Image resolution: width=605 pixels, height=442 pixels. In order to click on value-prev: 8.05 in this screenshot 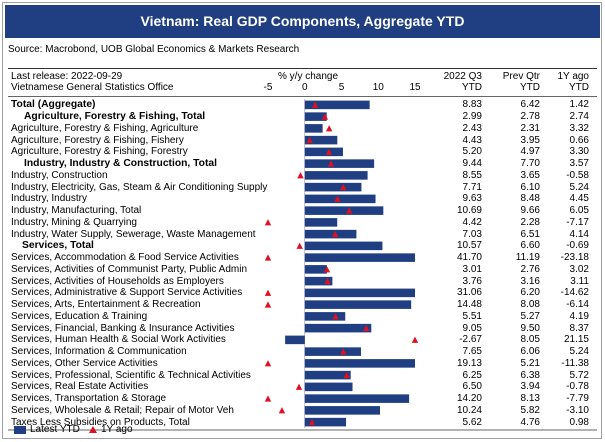, I will do `click(530, 340)`.